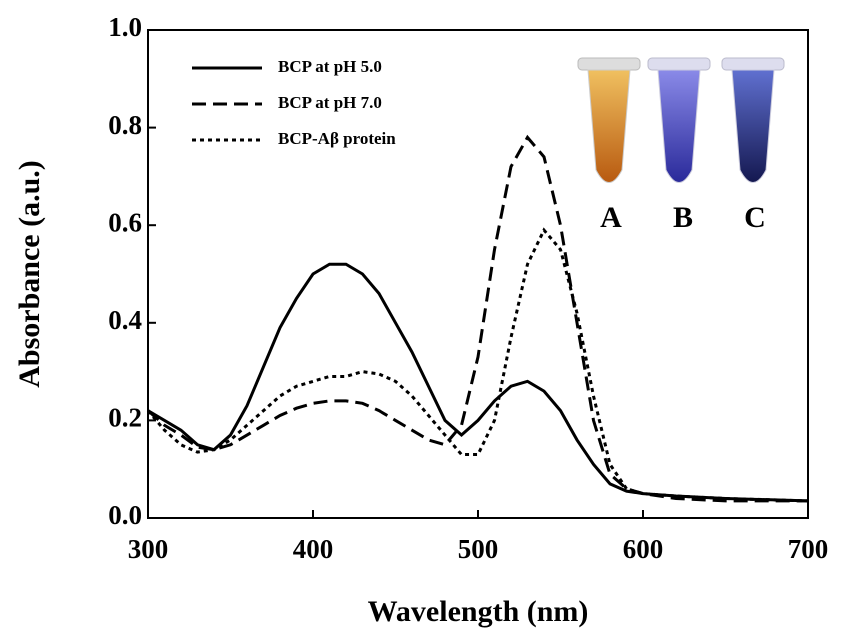 The width and height of the screenshot is (842, 641). Describe the element at coordinates (330, 66) in the screenshot. I see `legend-label: BCP at pH 5.0` at that location.